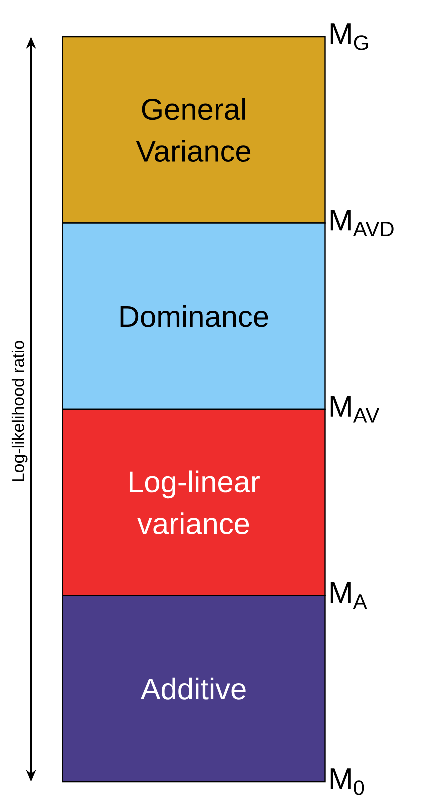 This screenshot has width=426, height=808. Describe the element at coordinates (20, 411) in the screenshot. I see `y-axis-title: Log-likelihood ratio` at that location.